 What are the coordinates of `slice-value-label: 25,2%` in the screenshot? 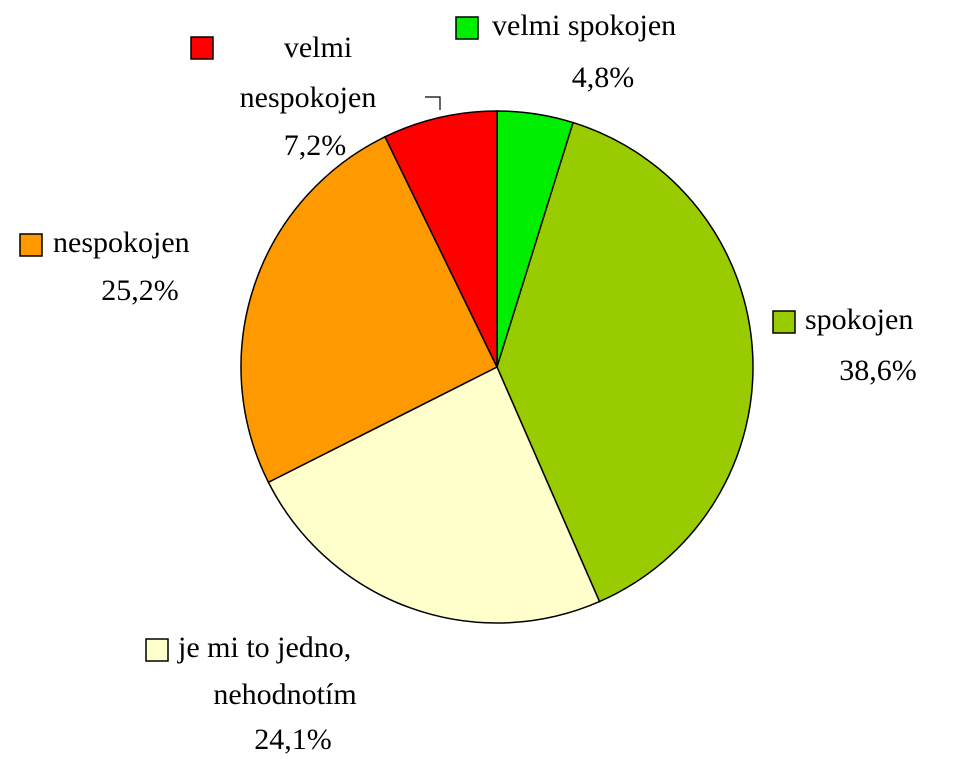 It's located at (140, 290).